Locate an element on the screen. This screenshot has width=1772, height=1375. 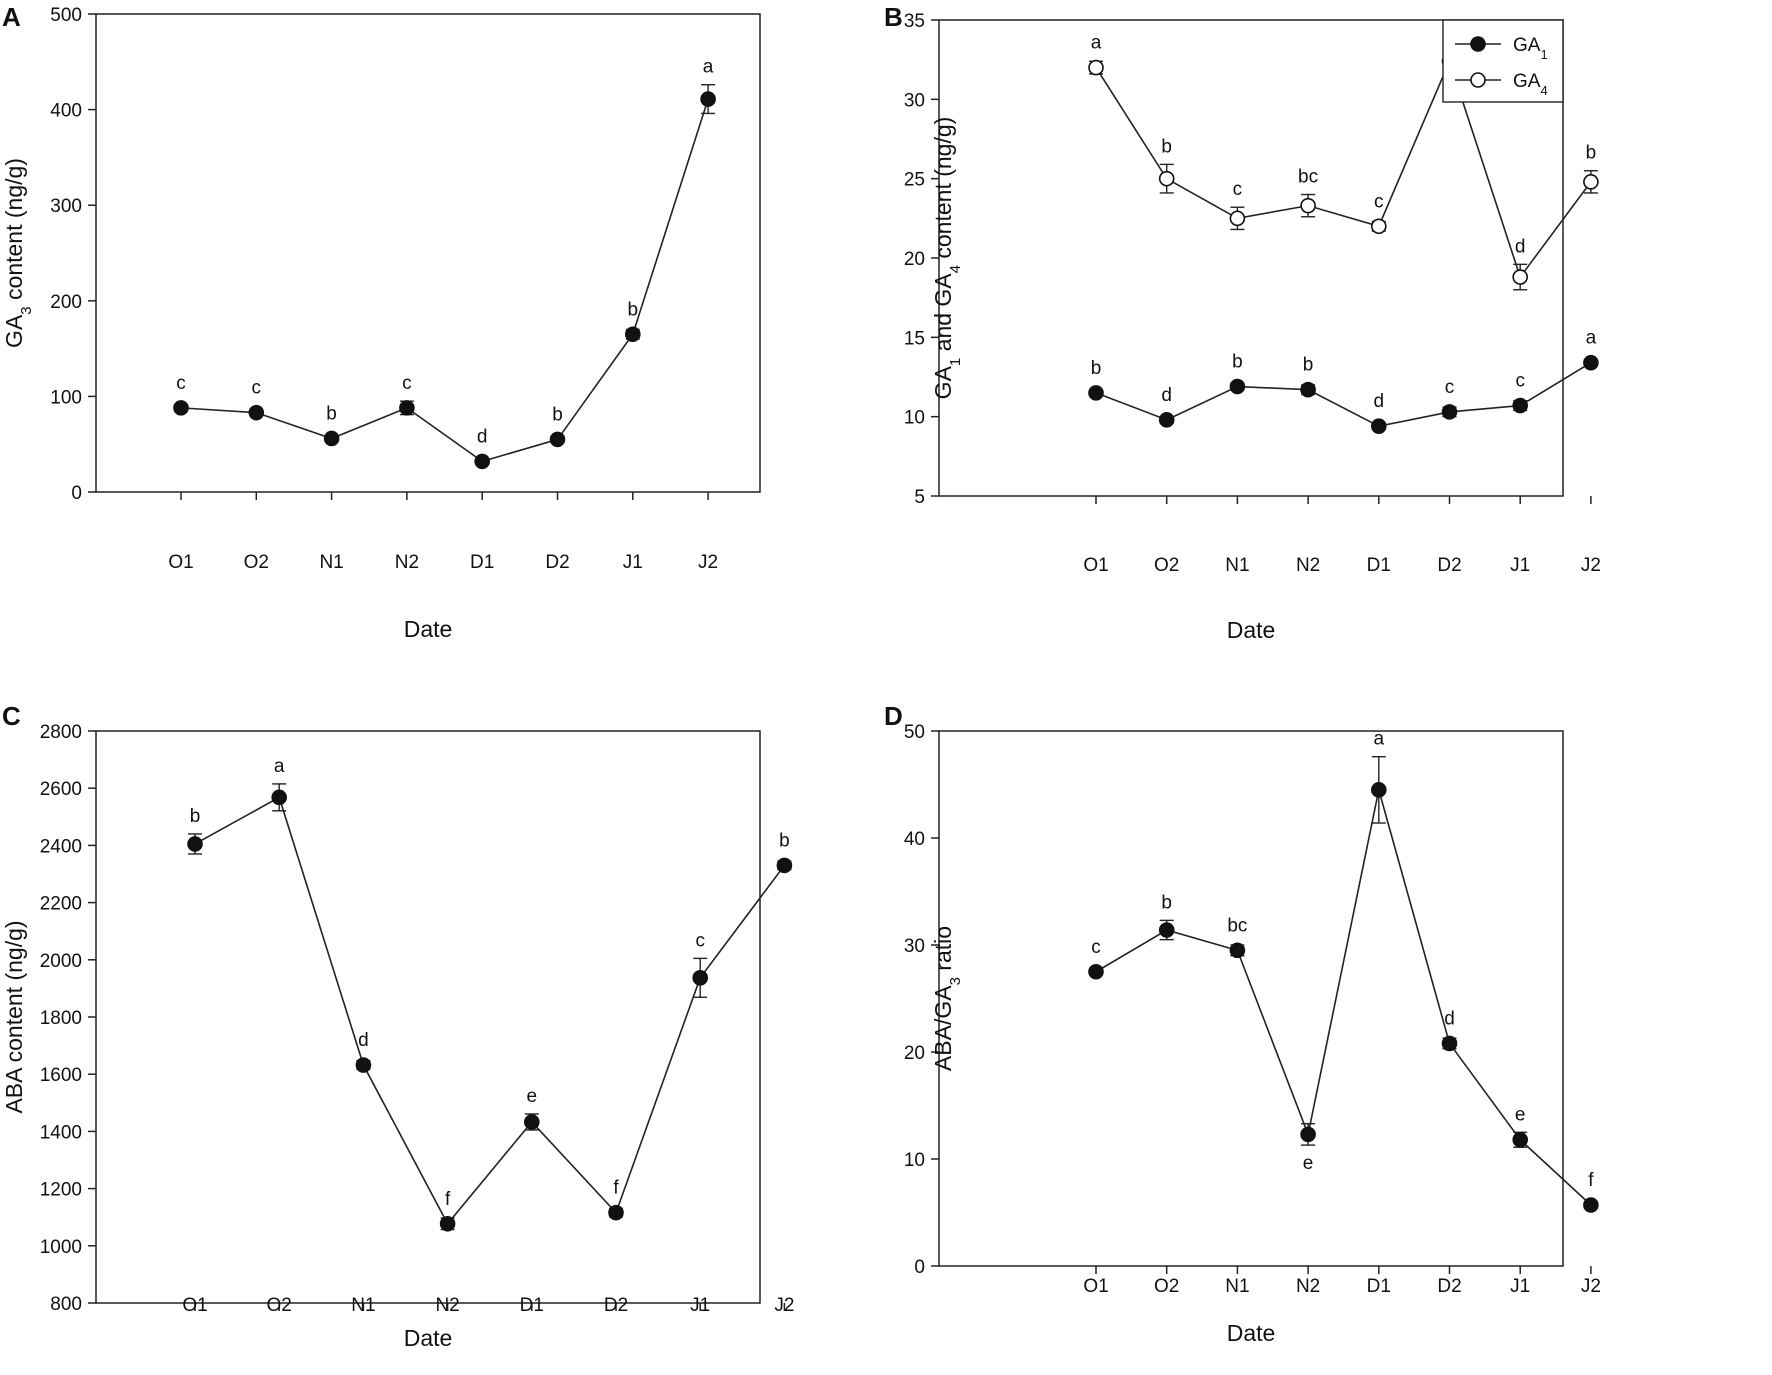
legend-box is located at coordinates (1503, 61).